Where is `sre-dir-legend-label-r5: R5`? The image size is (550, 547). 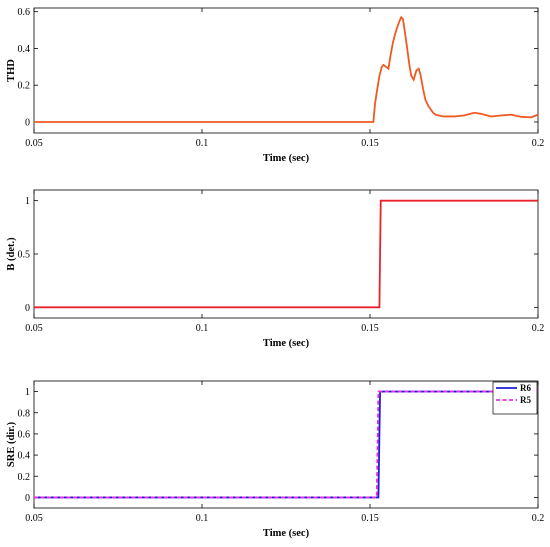
sre-dir-legend-label-r5: R5 is located at coordinates (525, 400).